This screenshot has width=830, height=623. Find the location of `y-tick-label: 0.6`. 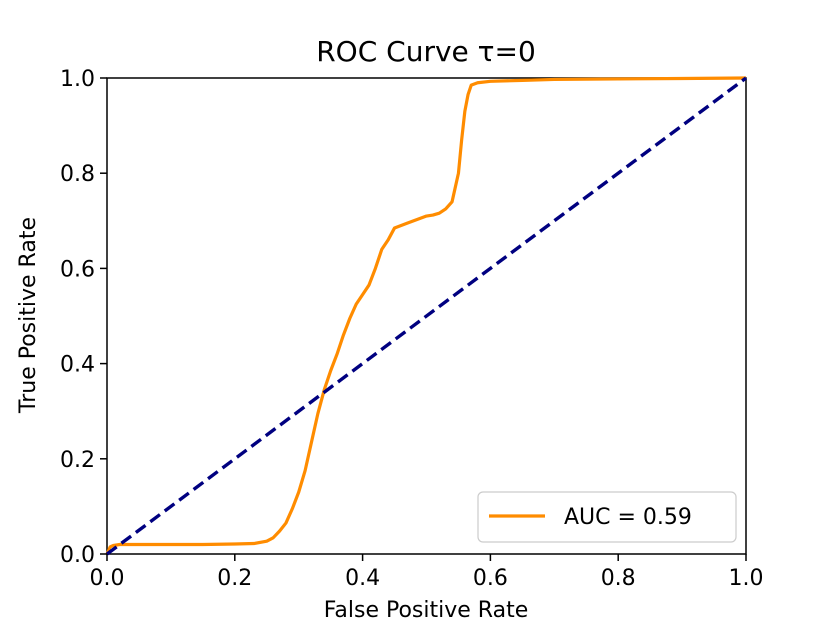

y-tick-label: 0.6 is located at coordinates (77, 269).